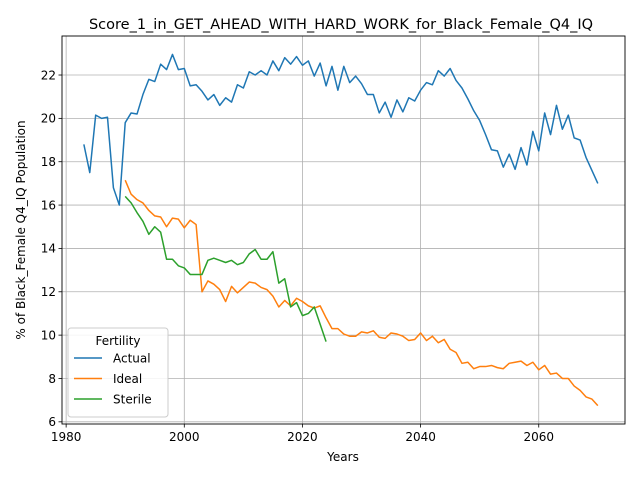  I want to click on y-tick-label: 12, so click(48, 292).